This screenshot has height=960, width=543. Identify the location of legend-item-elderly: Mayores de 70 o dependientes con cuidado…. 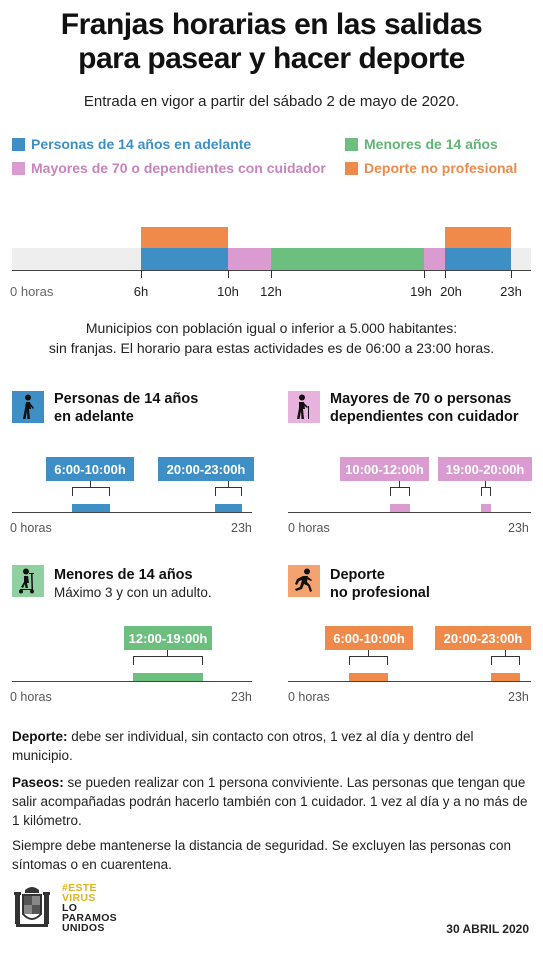
(169, 168).